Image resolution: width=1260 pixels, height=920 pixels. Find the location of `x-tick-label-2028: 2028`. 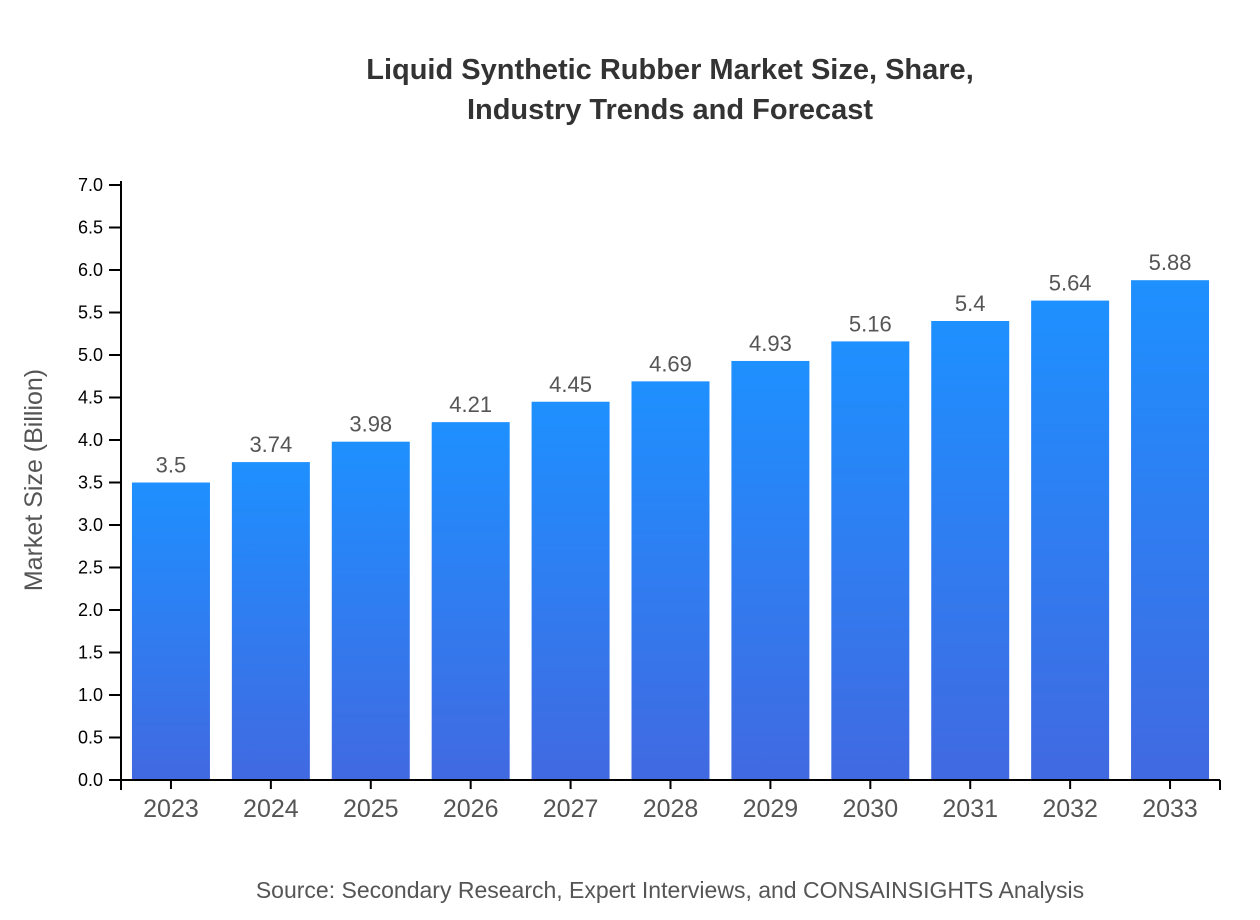

x-tick-label-2028: 2028 is located at coordinates (671, 809).